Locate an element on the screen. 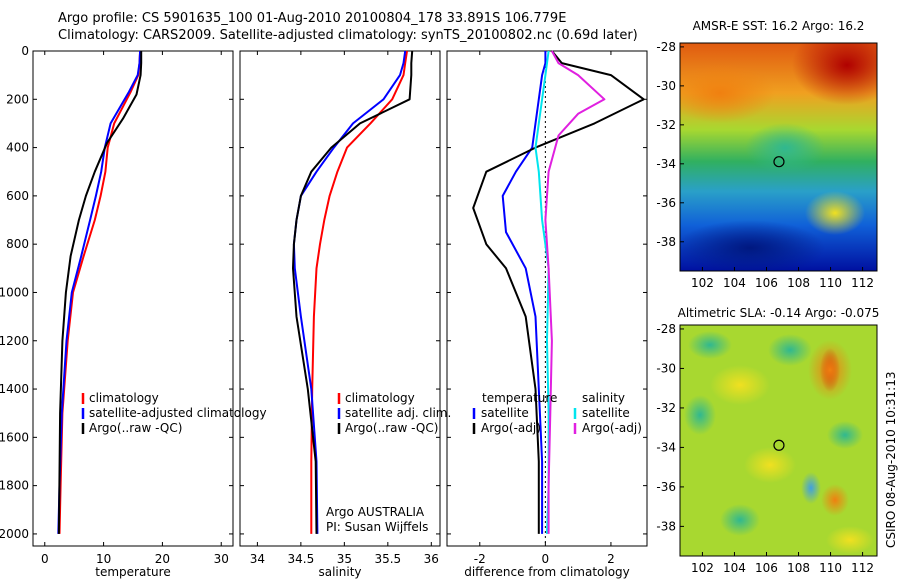  y-tick-label: 1800 is located at coordinates (14, 486).